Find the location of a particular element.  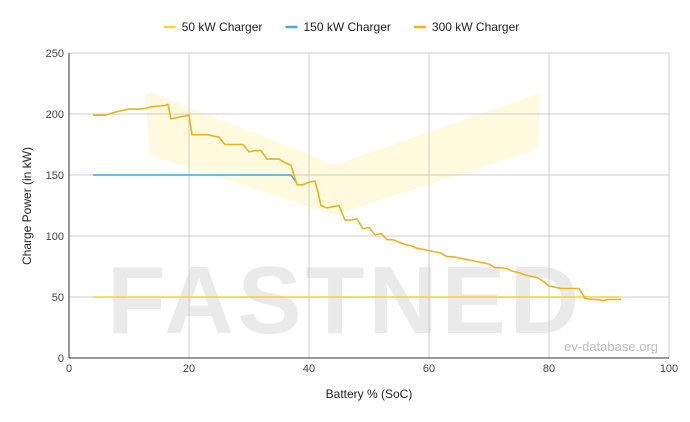

y-tick-label: 0 is located at coordinates (61, 359).